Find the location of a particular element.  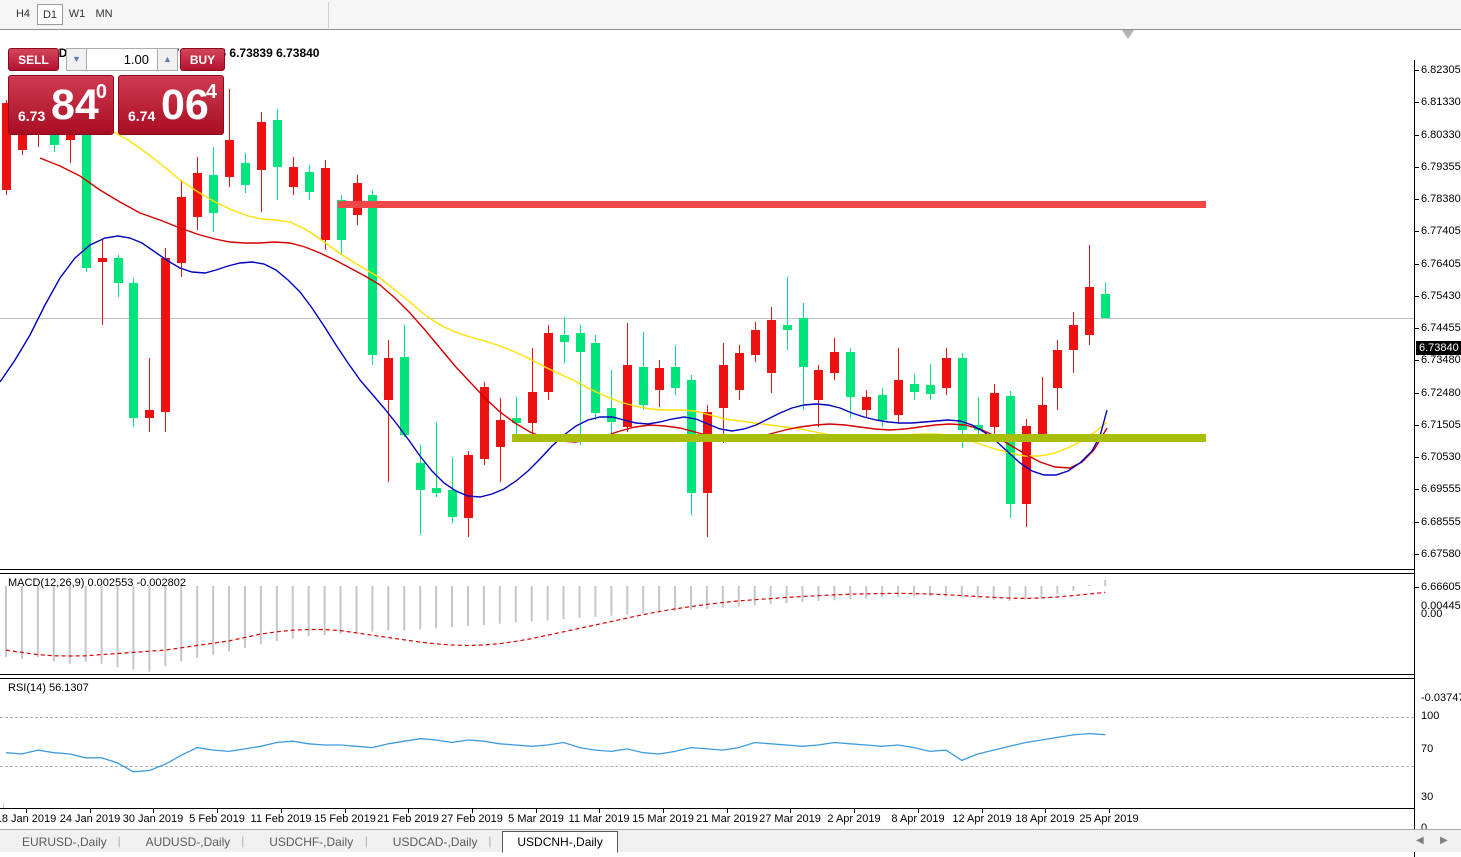

buy-button: BUY is located at coordinates (202, 59).